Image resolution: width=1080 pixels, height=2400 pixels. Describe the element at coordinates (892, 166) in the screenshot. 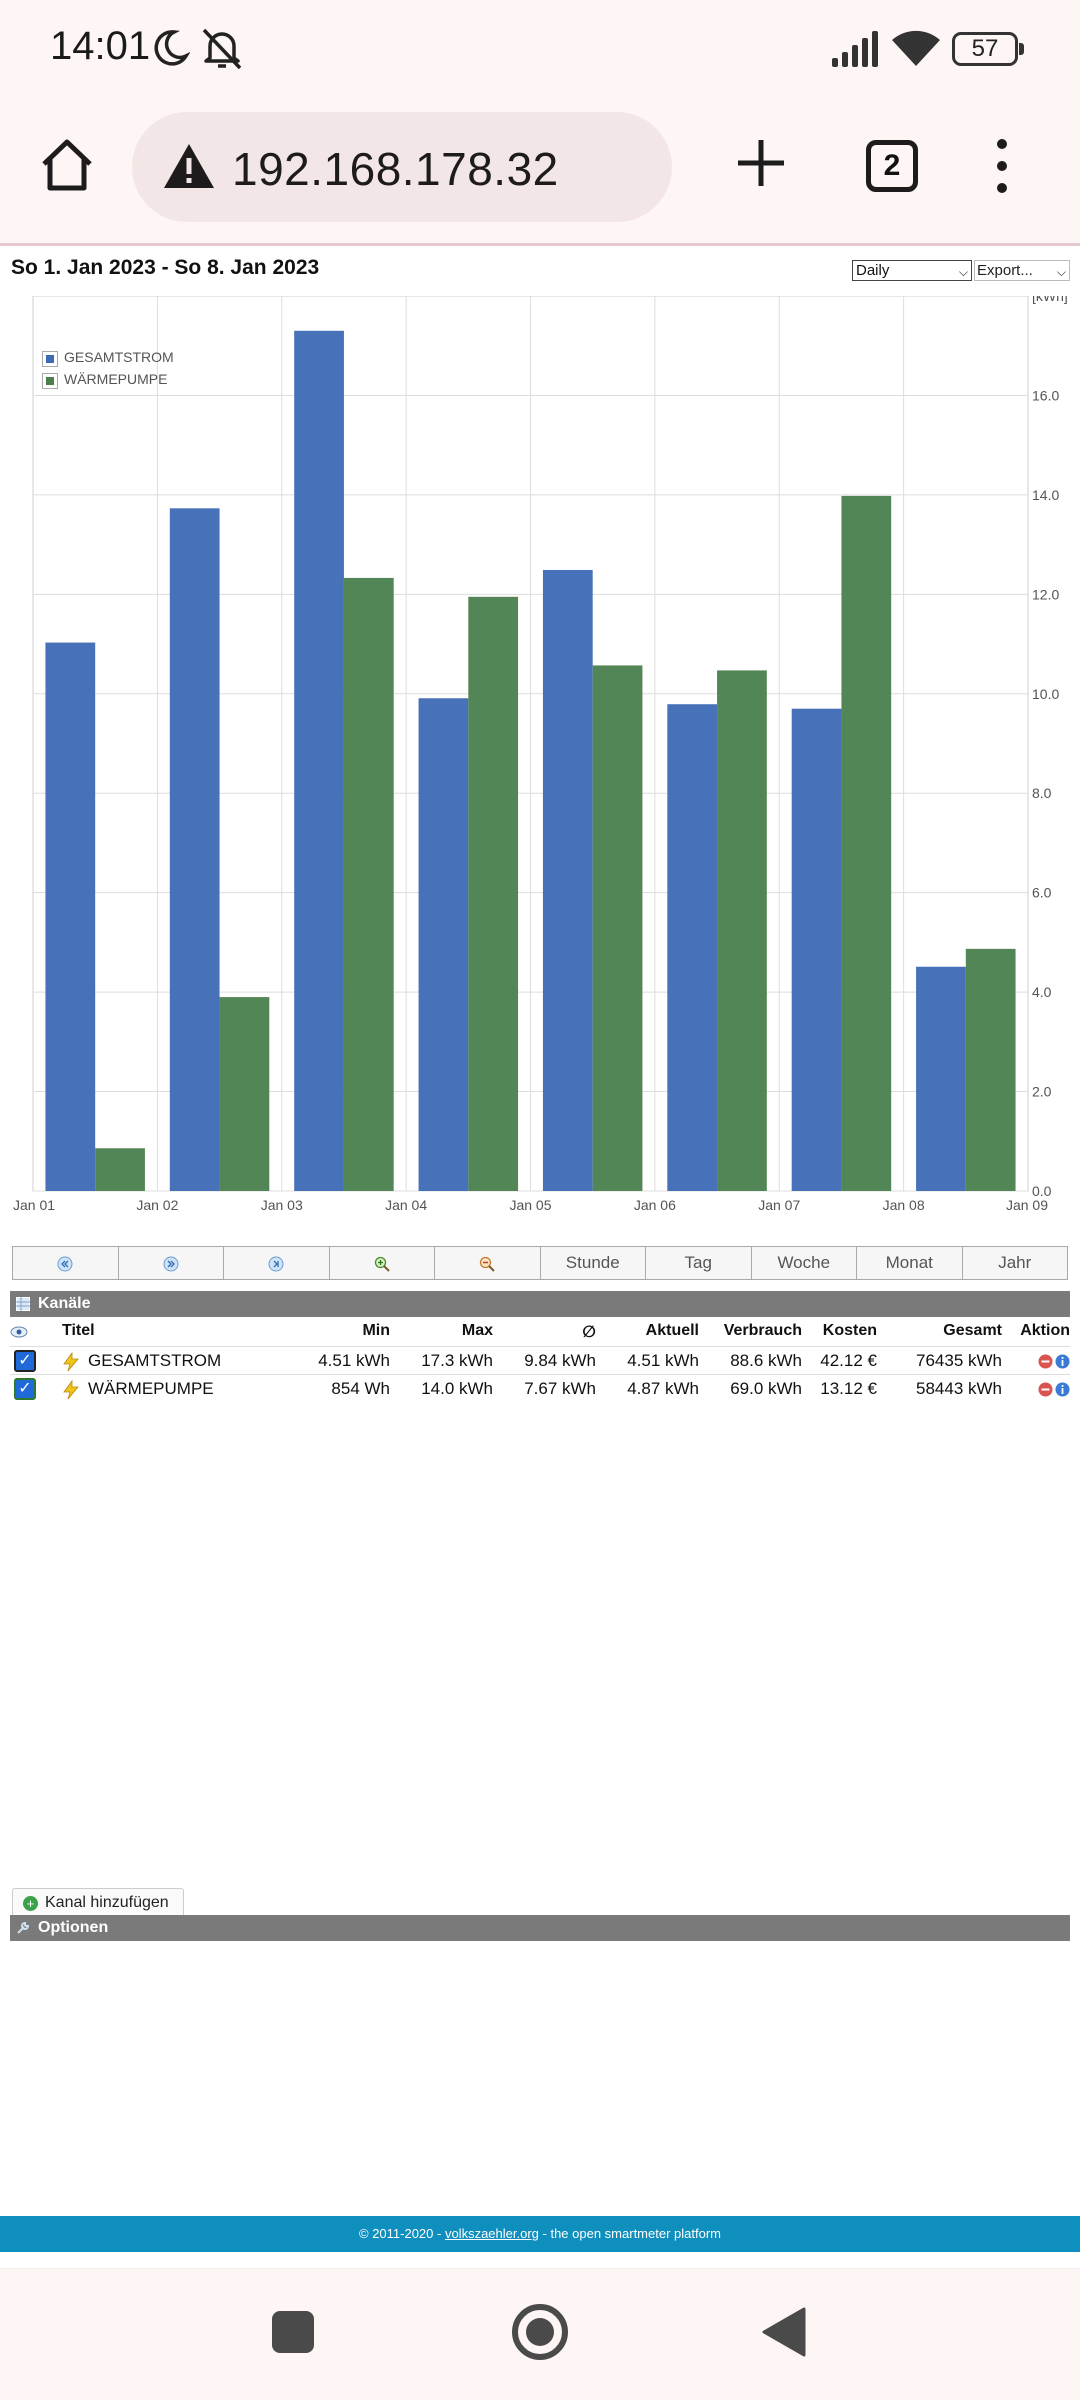

I see `tab-switcher-button: 2` at that location.